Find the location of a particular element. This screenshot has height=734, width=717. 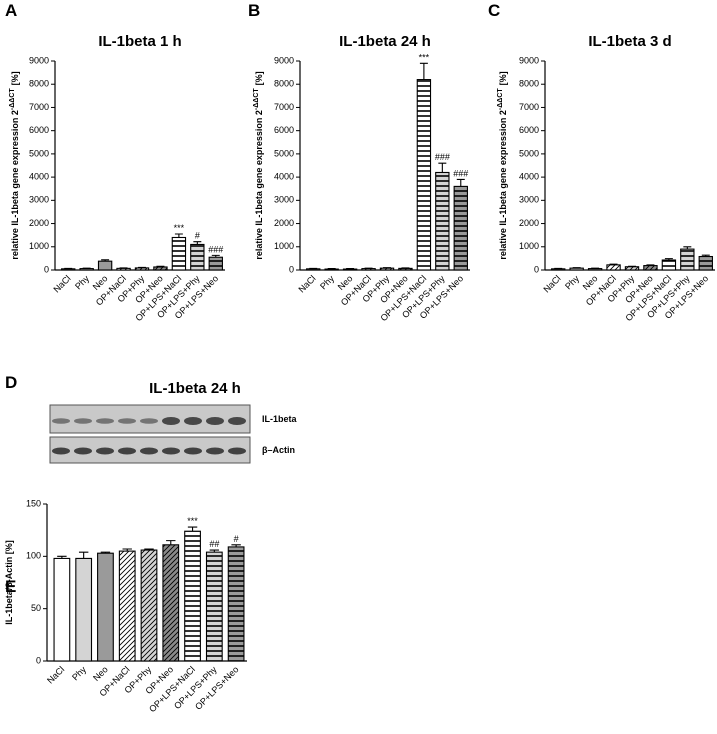

y-tick-label: 50 is located at coordinates (36, 608).